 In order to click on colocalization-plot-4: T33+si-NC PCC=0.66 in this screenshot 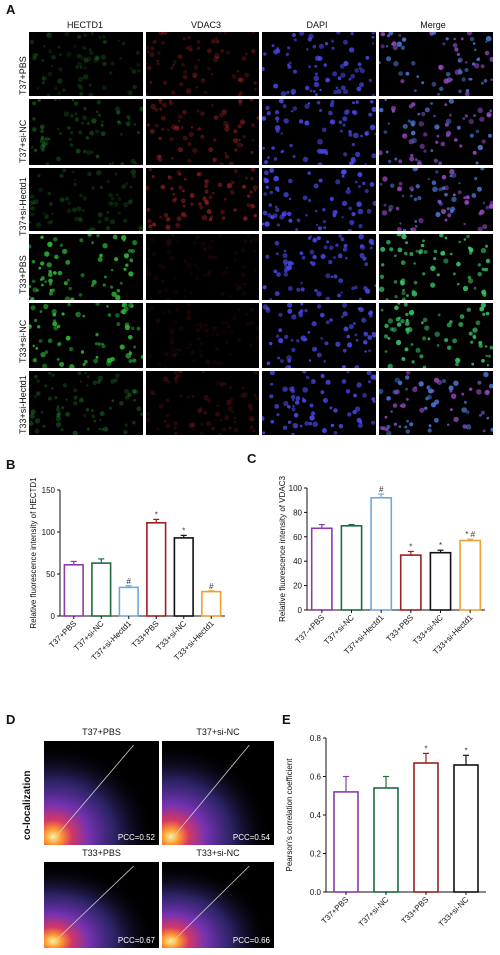, I will do `click(218, 898)`.